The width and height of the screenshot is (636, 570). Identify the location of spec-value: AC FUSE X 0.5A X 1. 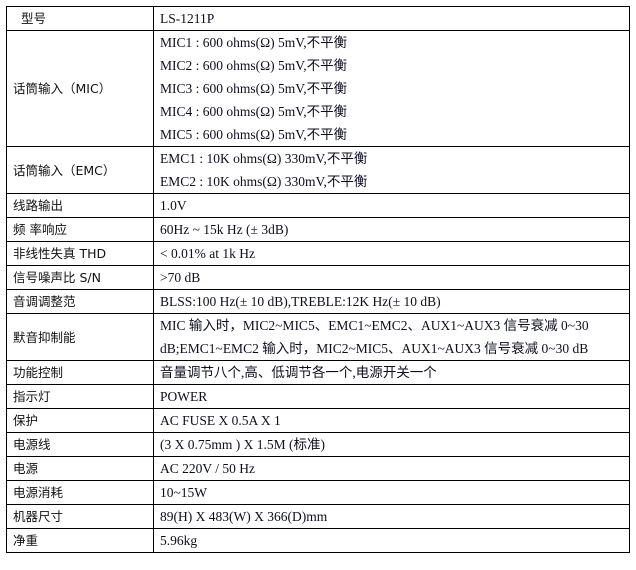
(391, 420).